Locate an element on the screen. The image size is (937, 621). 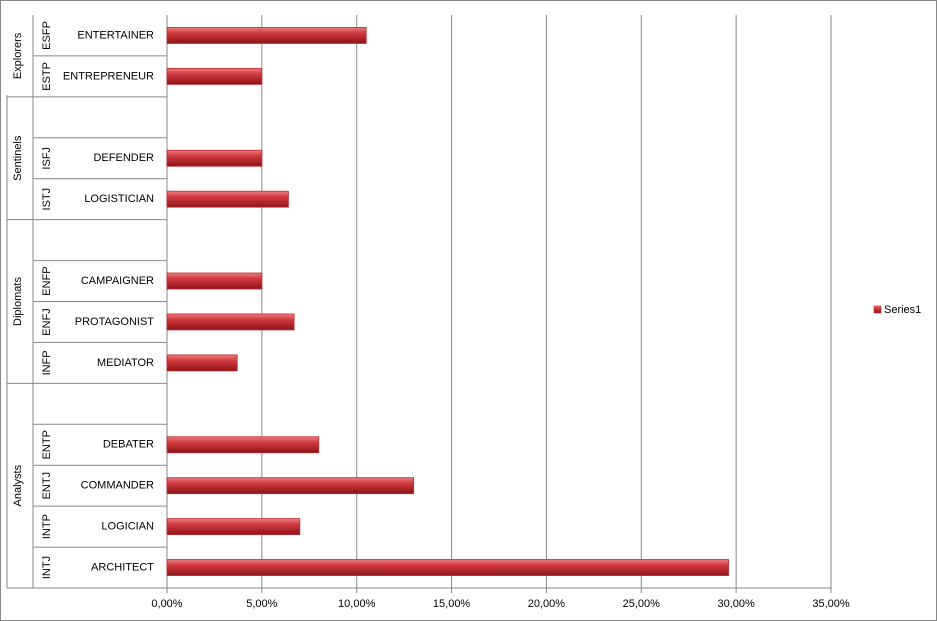
category-code: INFP is located at coordinates (47, 362).